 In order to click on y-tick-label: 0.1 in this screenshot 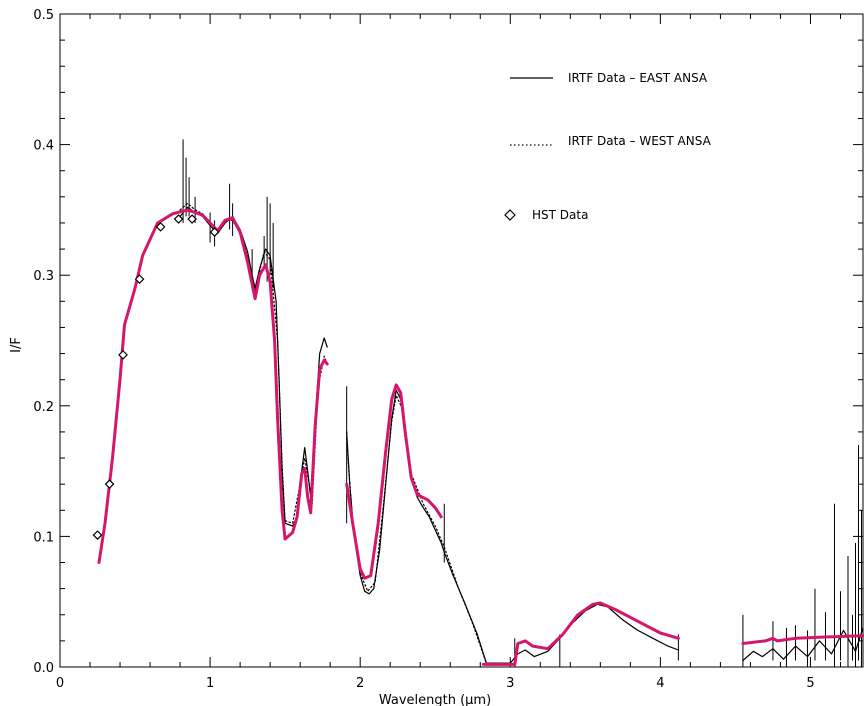, I will do `click(43, 537)`.